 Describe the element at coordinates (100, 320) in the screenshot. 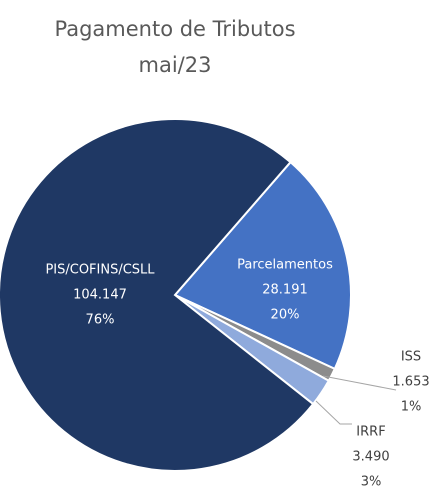

I see `percent-label: 76%` at that location.